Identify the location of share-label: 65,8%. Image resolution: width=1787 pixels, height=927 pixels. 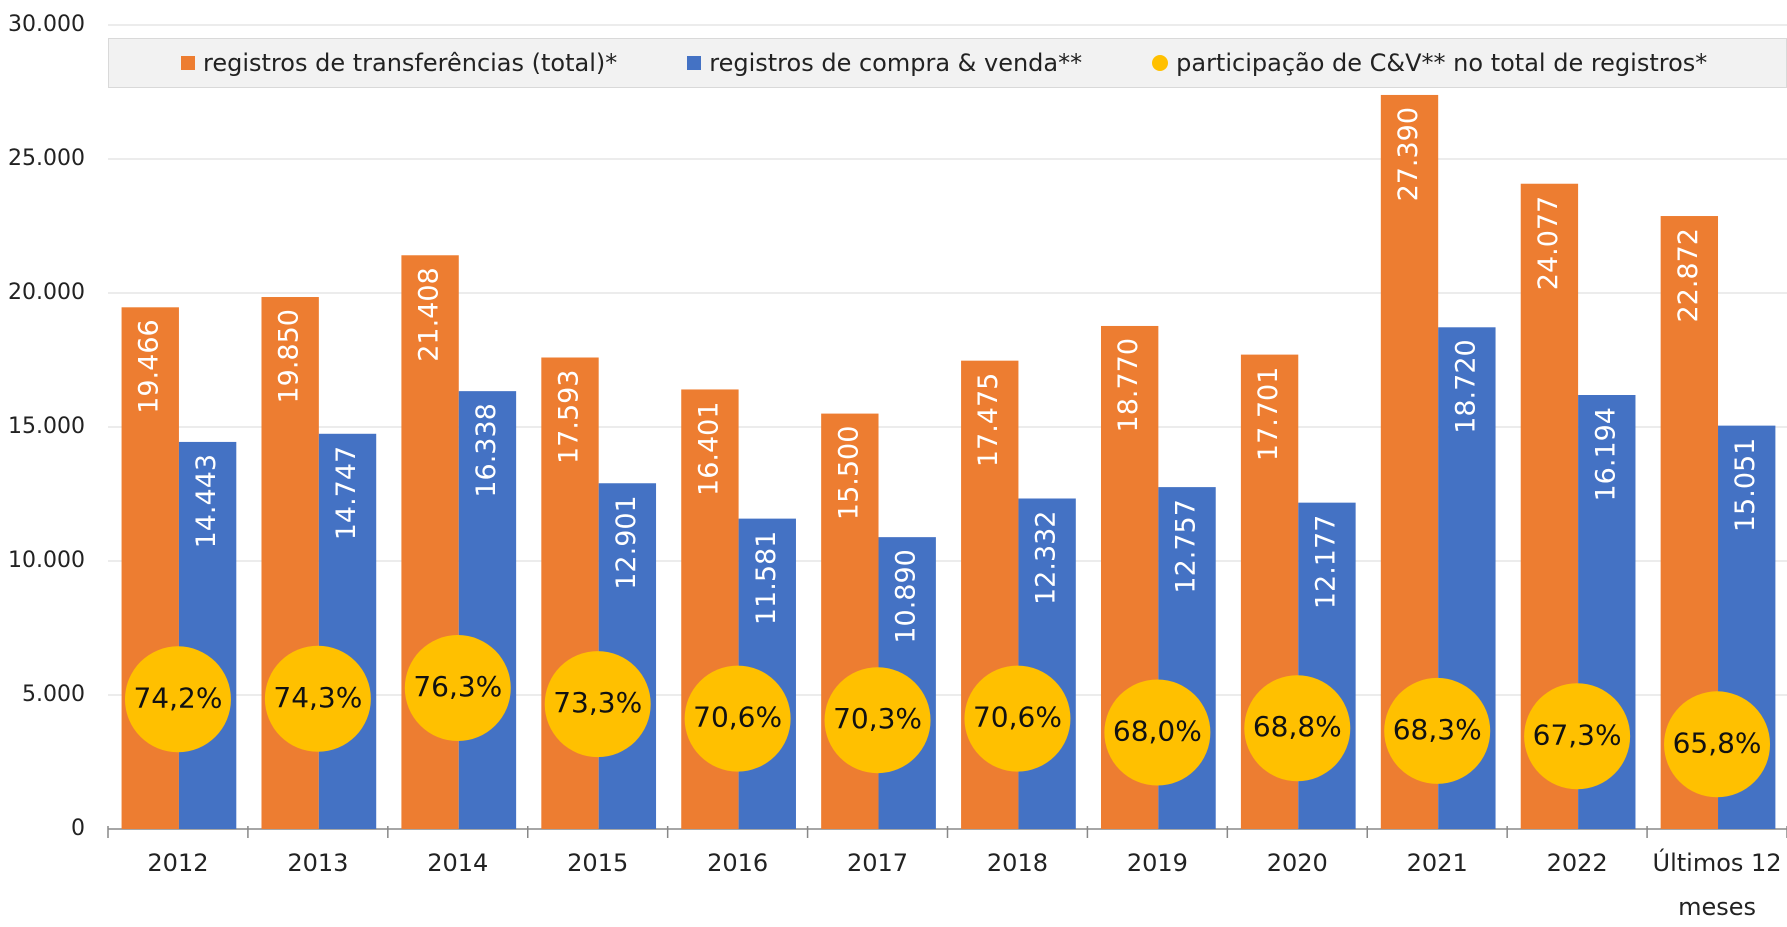
(1717, 742).